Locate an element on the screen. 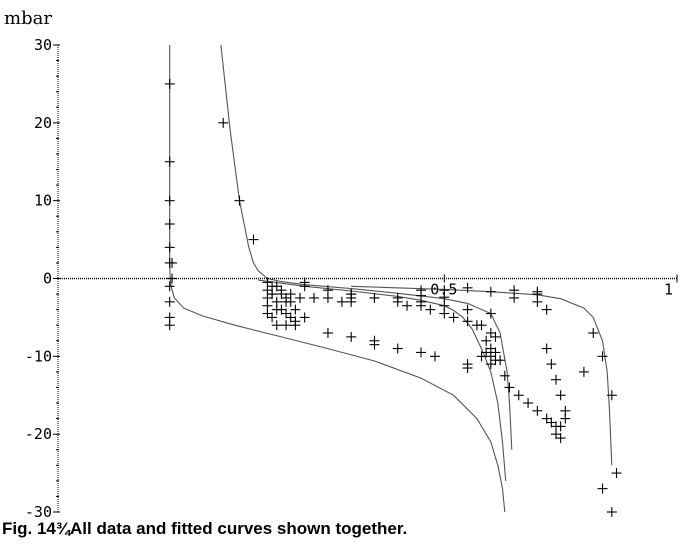  y-tick-label: 20 is located at coordinates (43, 123).